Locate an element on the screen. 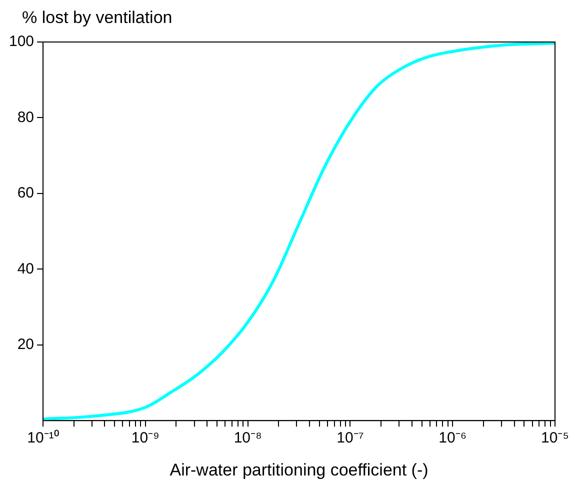  x-tick-label: 10⁻⁵ is located at coordinates (555, 438).